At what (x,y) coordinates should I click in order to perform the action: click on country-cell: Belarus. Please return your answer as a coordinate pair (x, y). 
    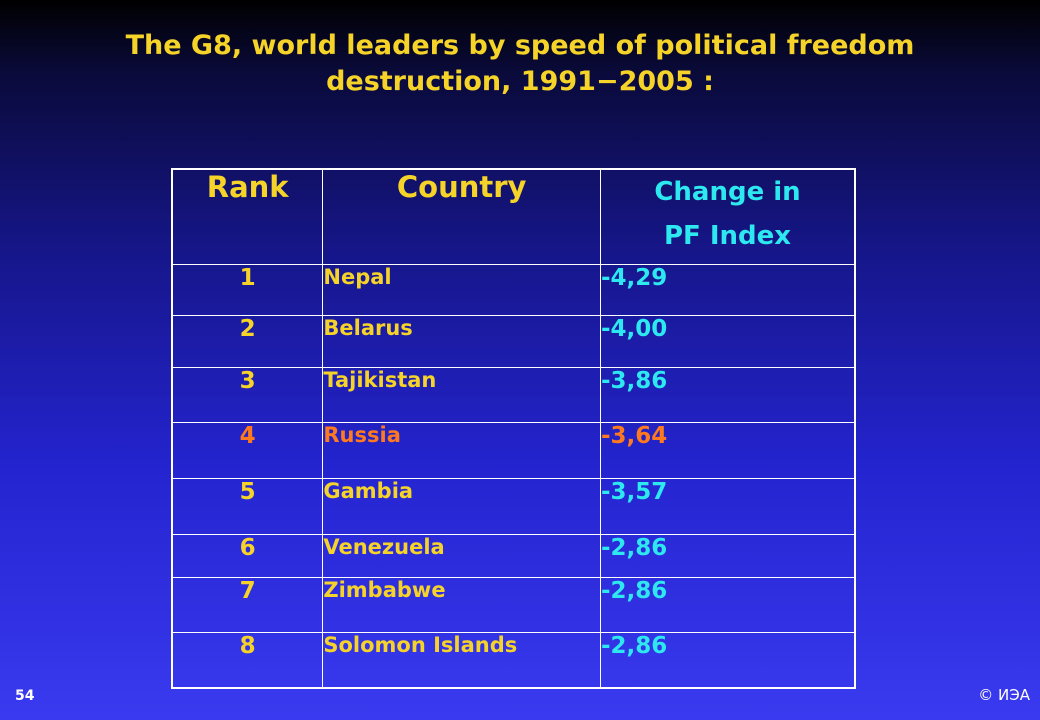
    Looking at the image, I should click on (461, 341).